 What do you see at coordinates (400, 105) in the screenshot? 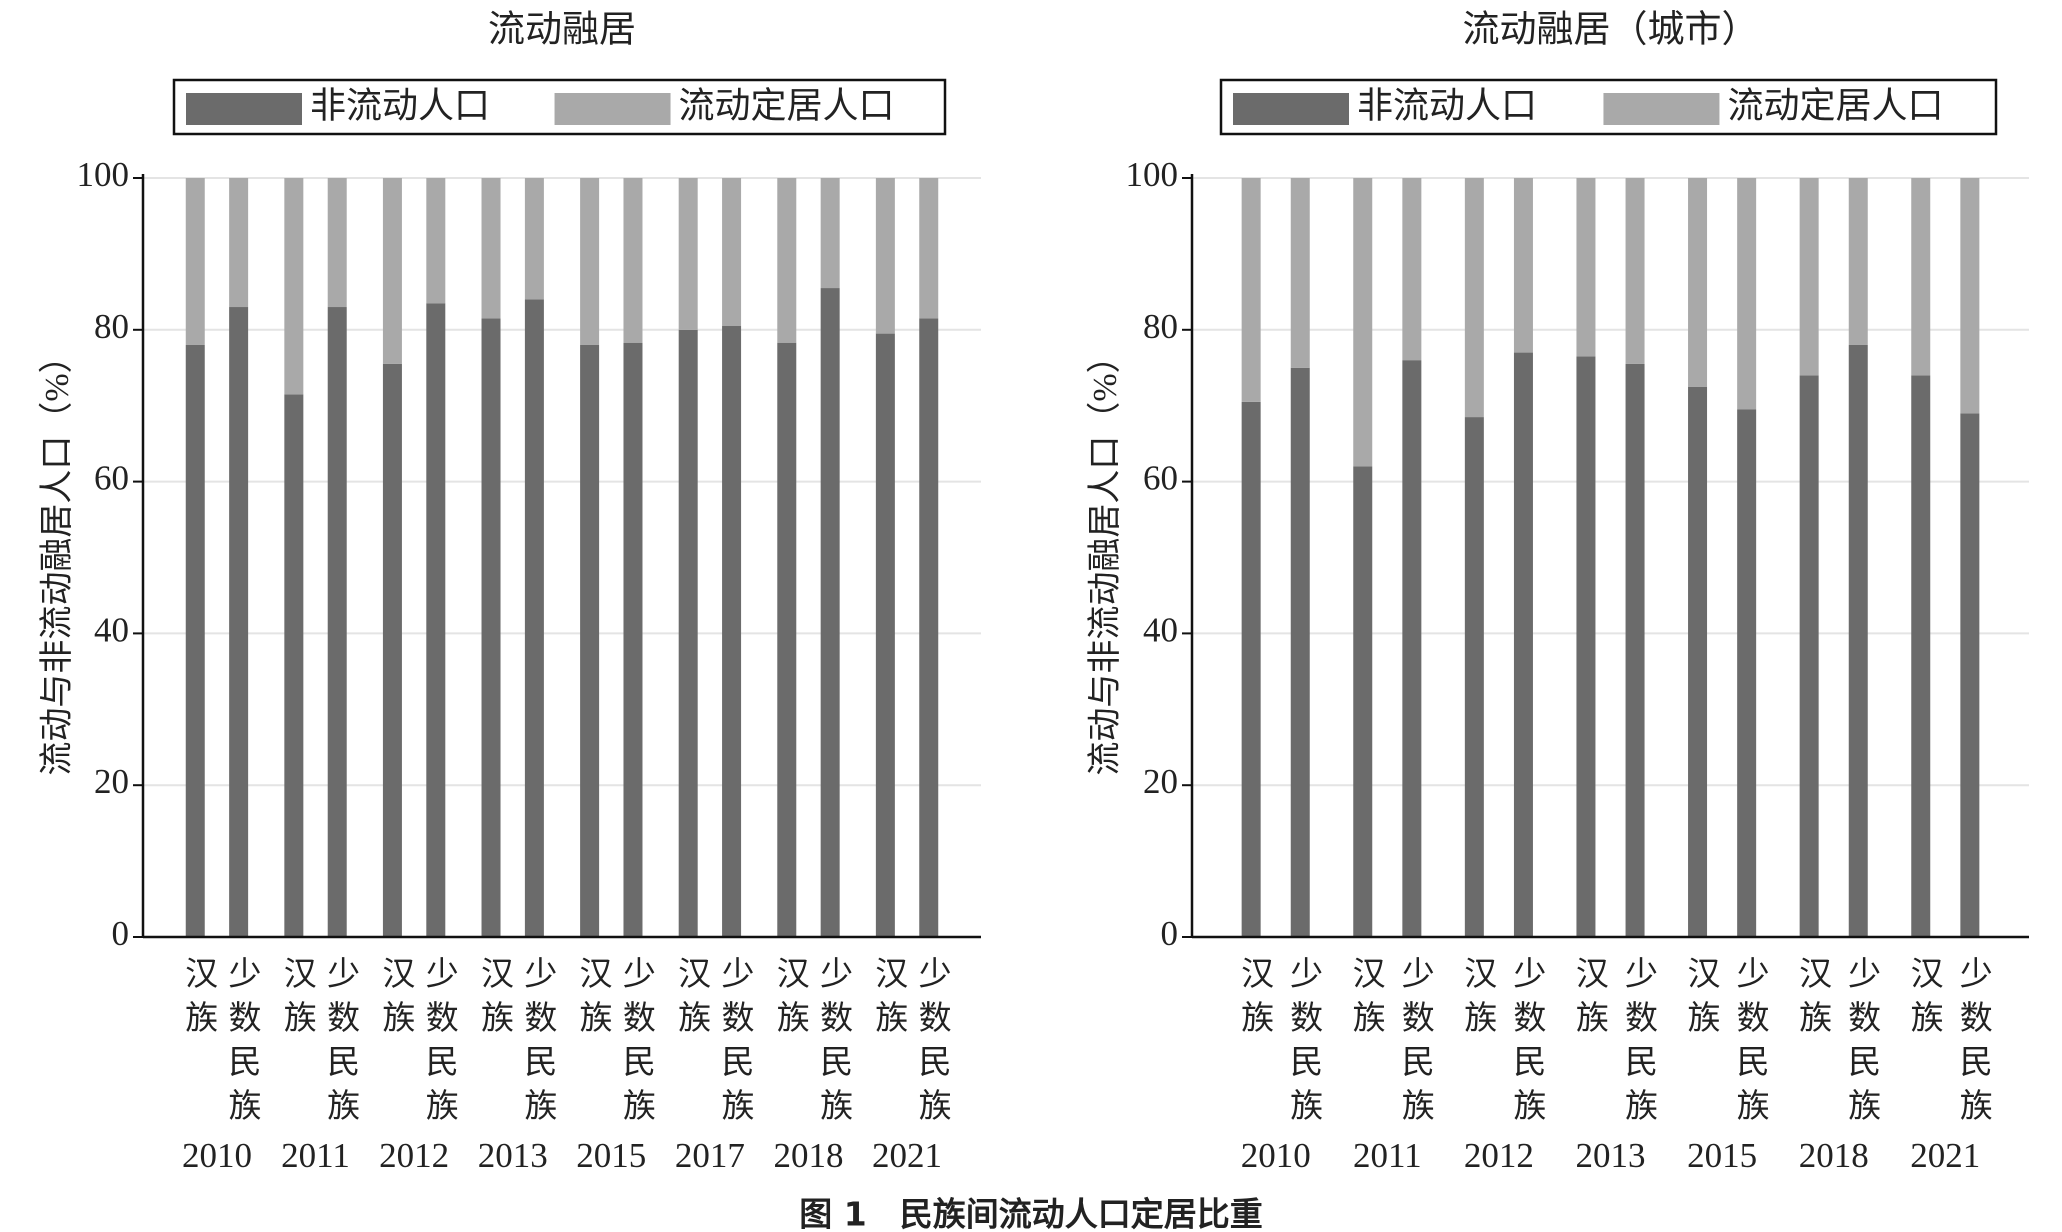
I see `legend-label: 非流动人口` at bounding box center [400, 105].